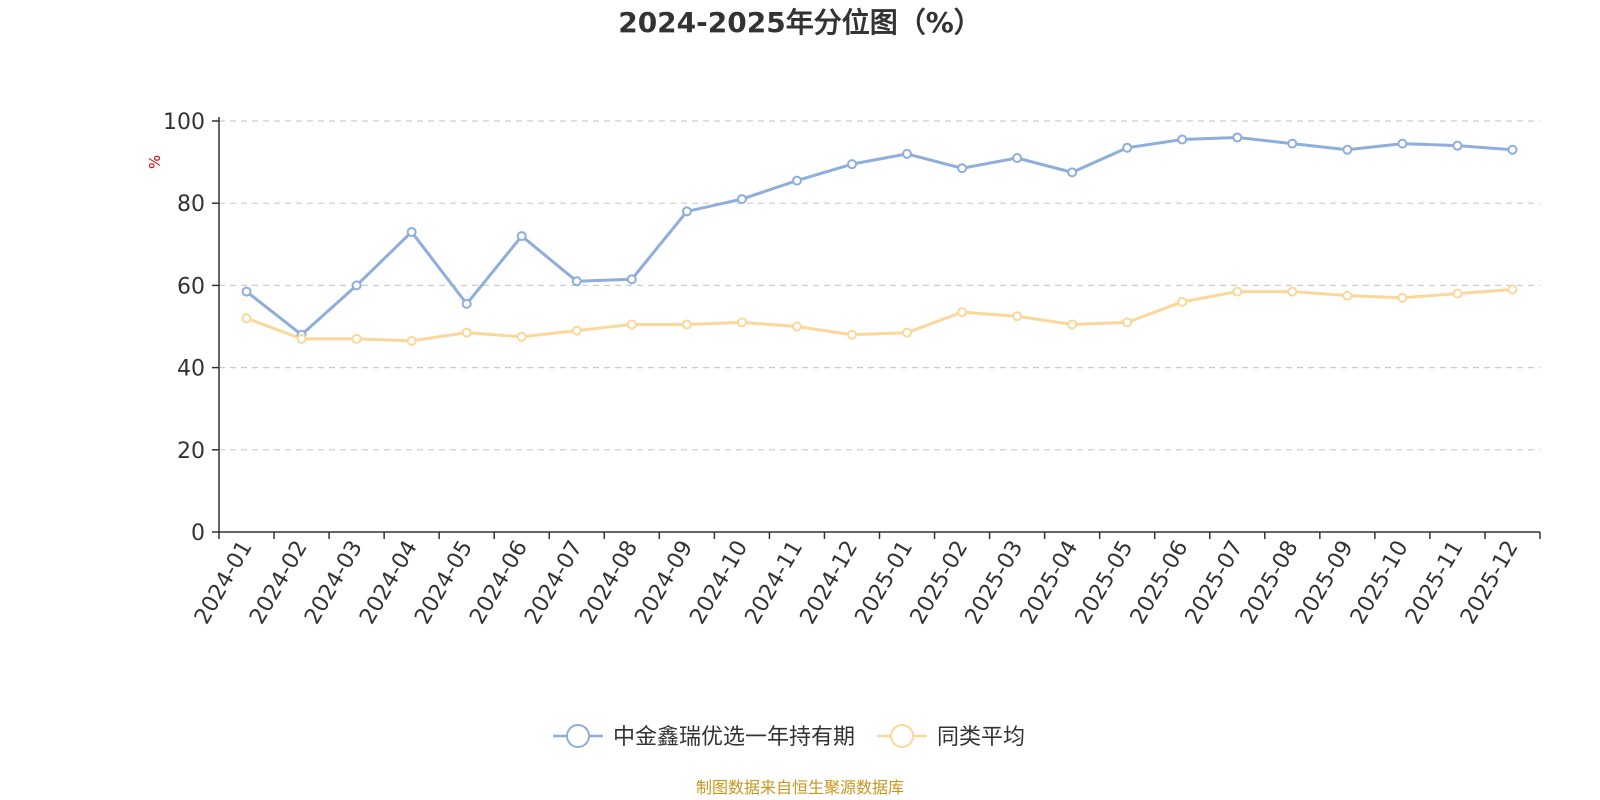 The width and height of the screenshot is (1600, 800). What do you see at coordinates (800, 787) in the screenshot?
I see `data-source-note: 制图数据来自恒生聚源数据库` at bounding box center [800, 787].